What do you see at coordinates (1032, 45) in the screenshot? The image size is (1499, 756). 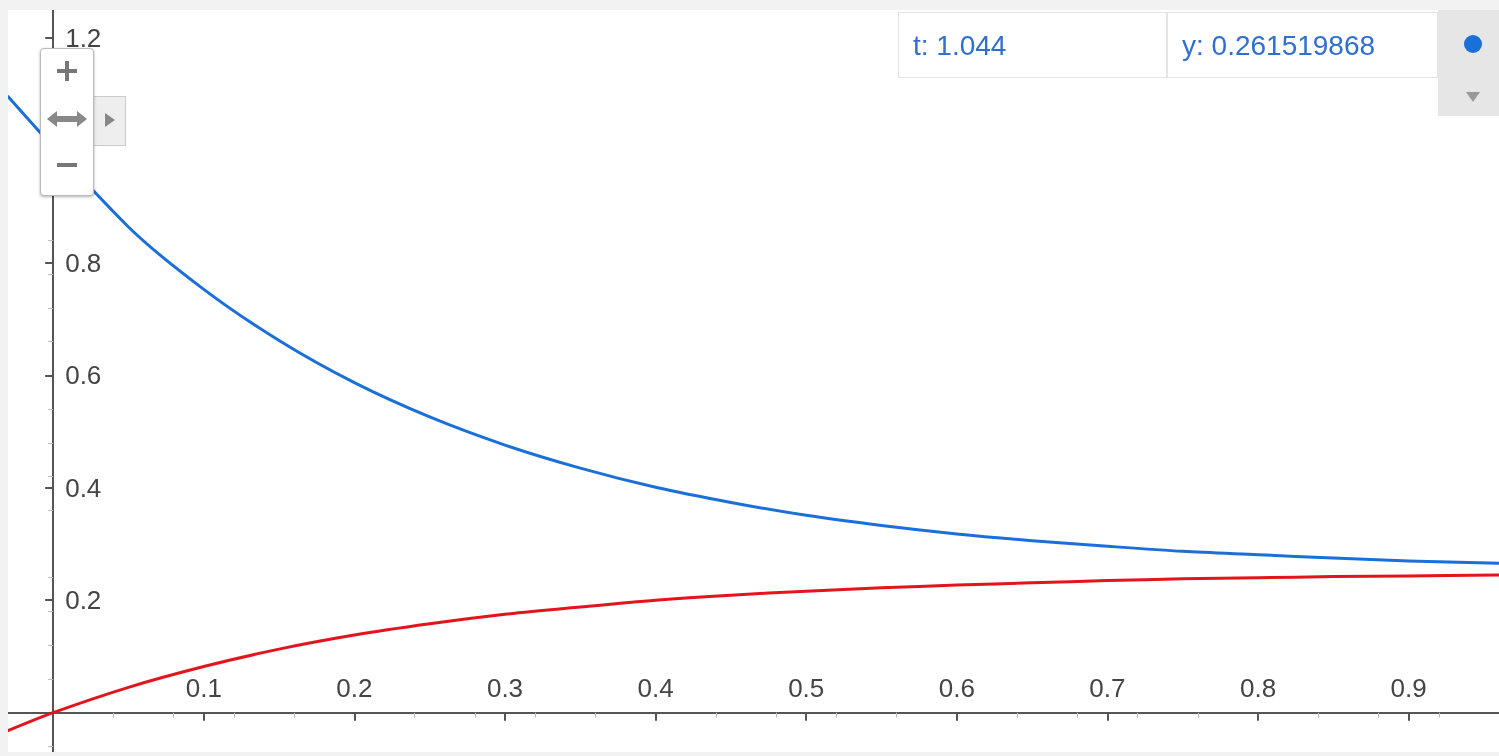 I see `readout-field: t: 1.044` at bounding box center [1032, 45].